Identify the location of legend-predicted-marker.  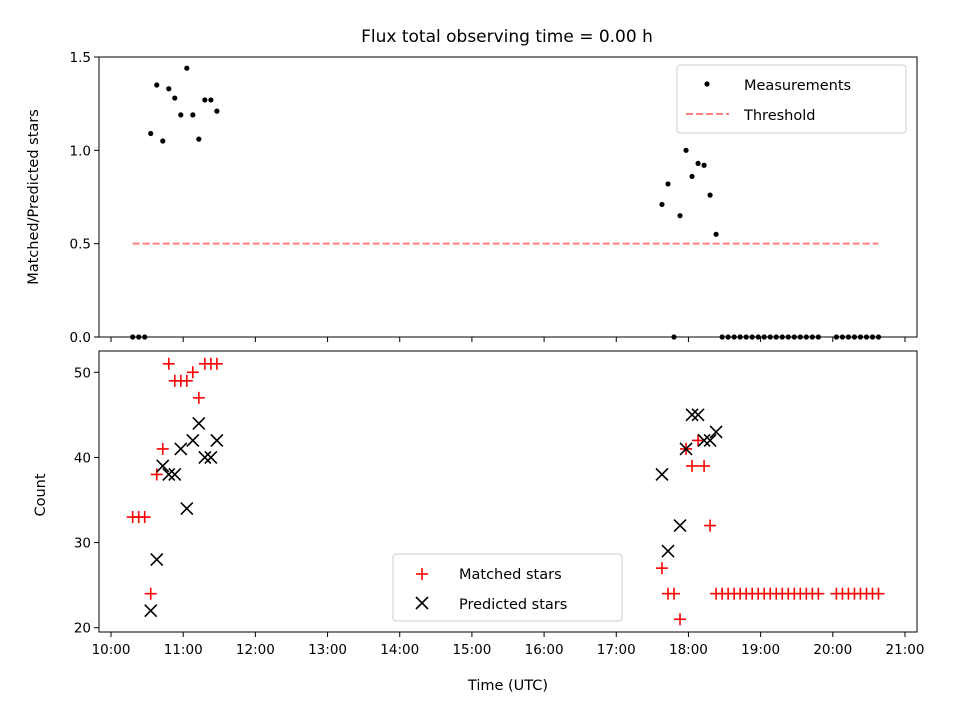
(422, 603).